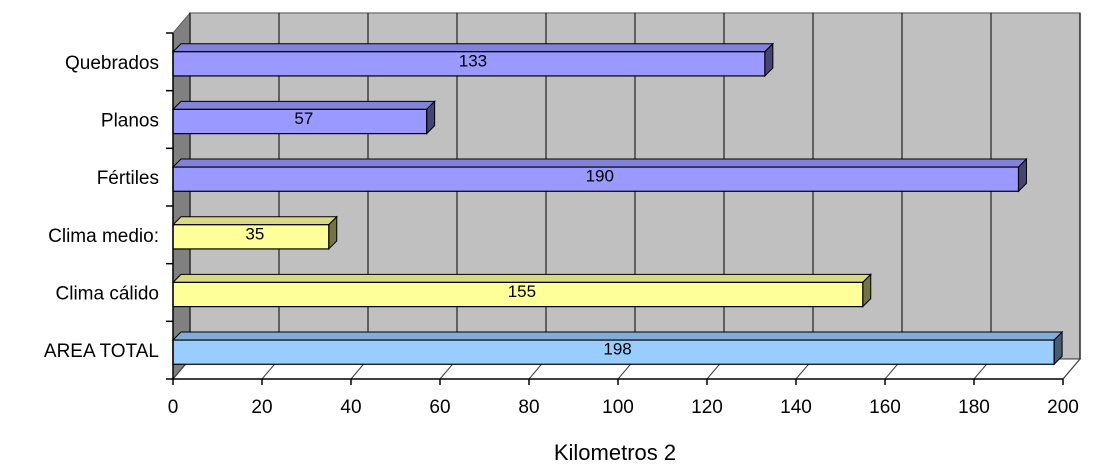  I want to click on data-label: 155, so click(522, 291).